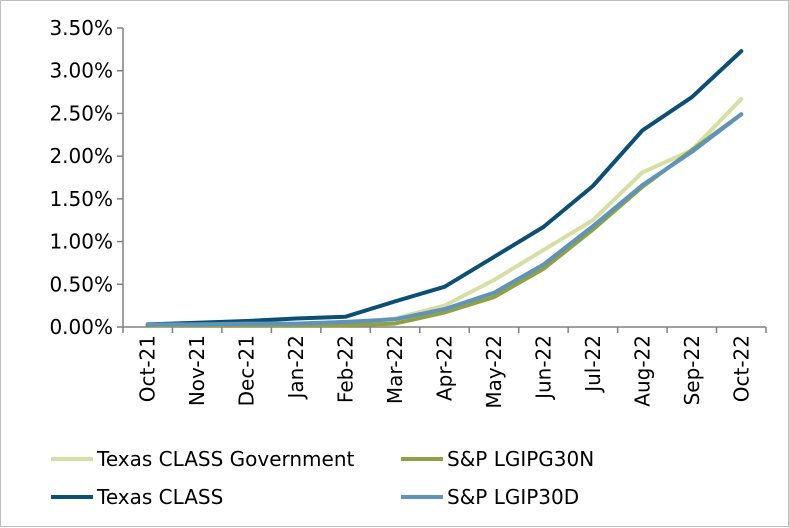  Describe the element at coordinates (642, 371) in the screenshot. I see `x-tick-label: Aug-22` at that location.